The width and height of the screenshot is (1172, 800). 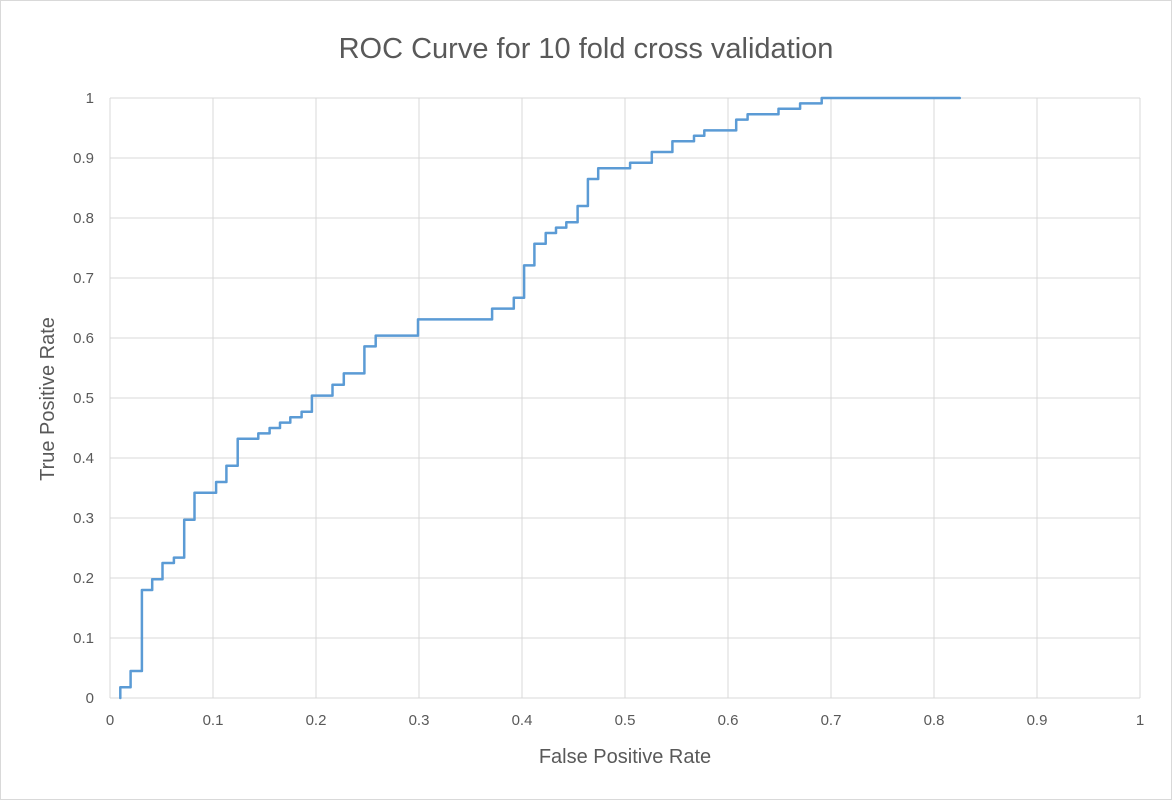 What do you see at coordinates (831, 720) in the screenshot?
I see `x-tick-label: 0.7` at bounding box center [831, 720].